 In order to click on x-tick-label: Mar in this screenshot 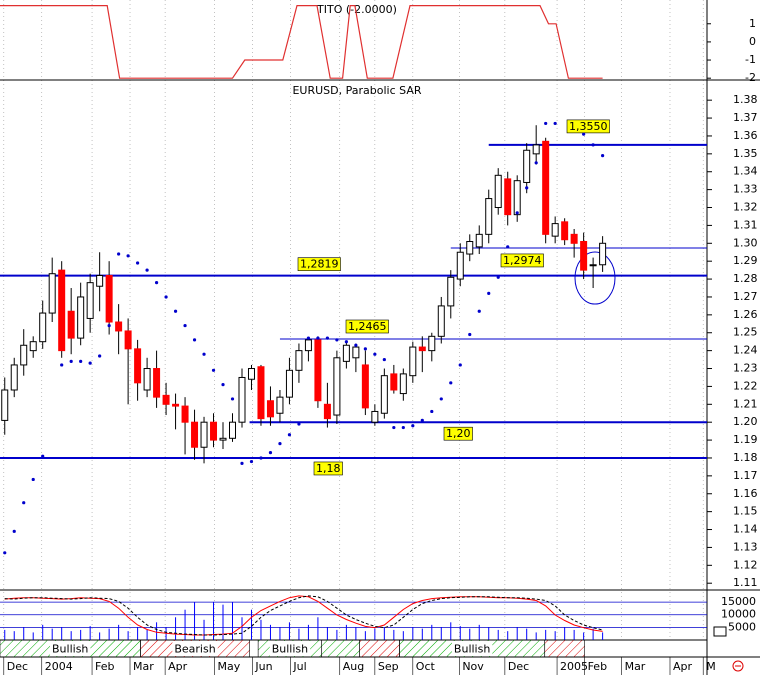, I will do `click(143, 666)`.